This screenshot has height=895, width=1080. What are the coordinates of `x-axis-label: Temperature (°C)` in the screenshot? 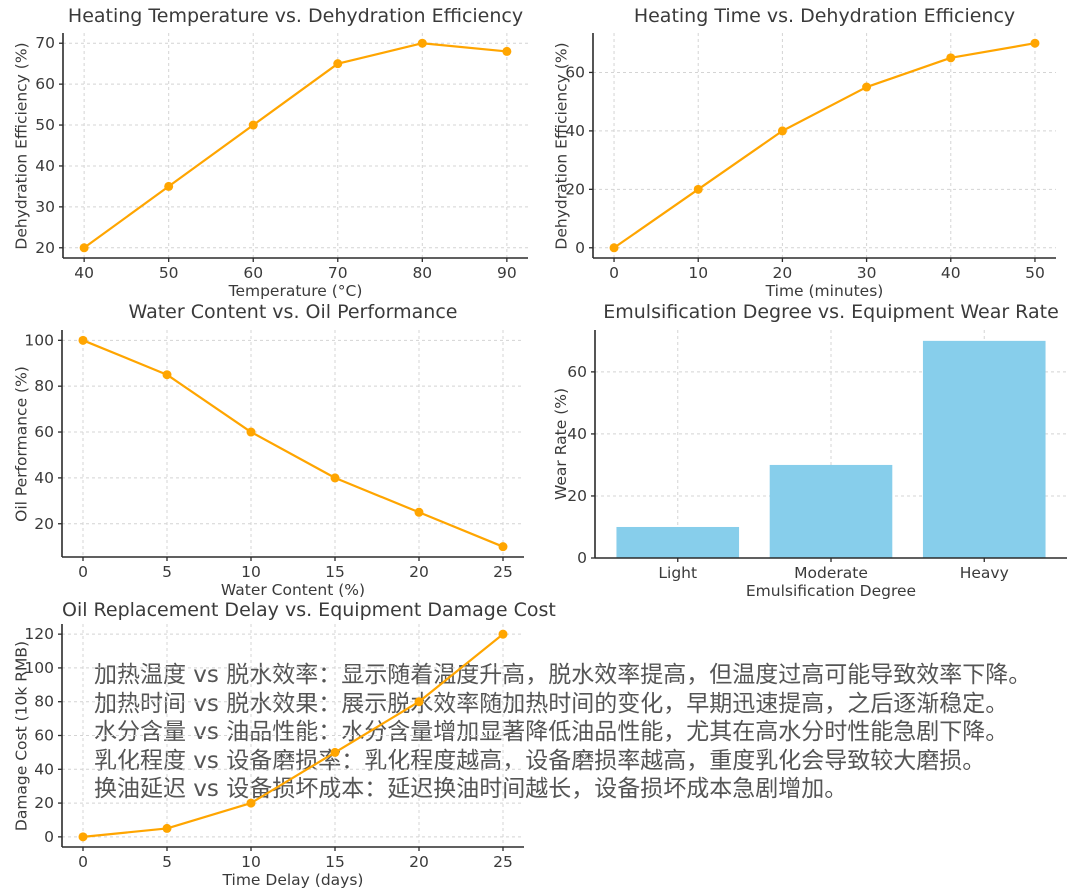 It's located at (295, 291).